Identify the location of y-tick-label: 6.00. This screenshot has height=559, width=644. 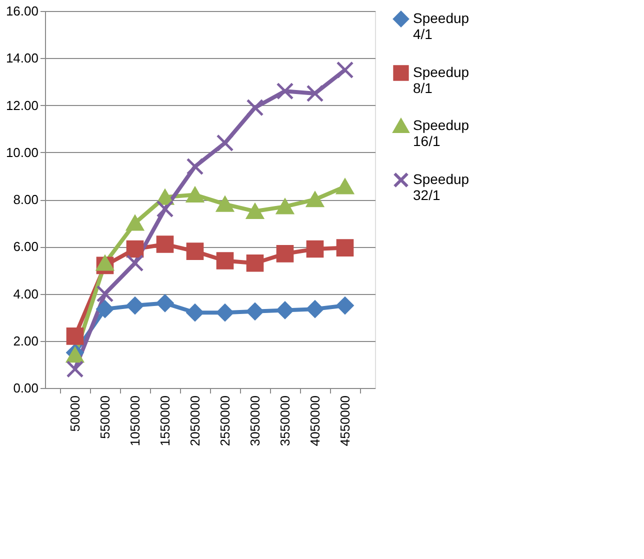
(25, 246).